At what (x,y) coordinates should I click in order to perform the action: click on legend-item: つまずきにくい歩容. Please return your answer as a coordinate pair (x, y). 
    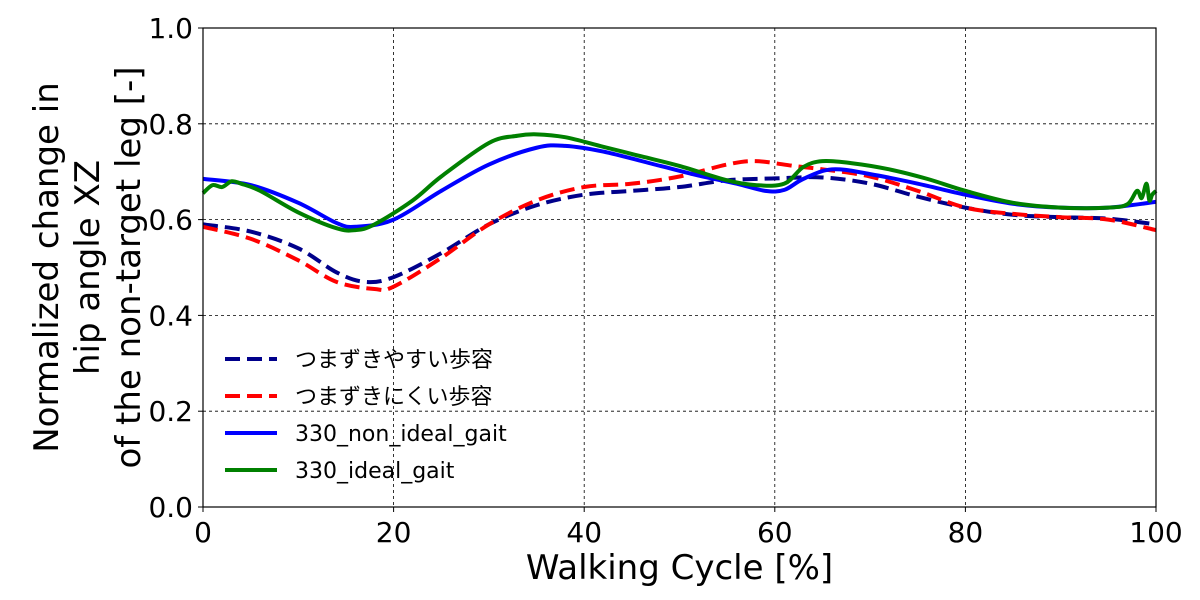
    Looking at the image, I should click on (359, 397).